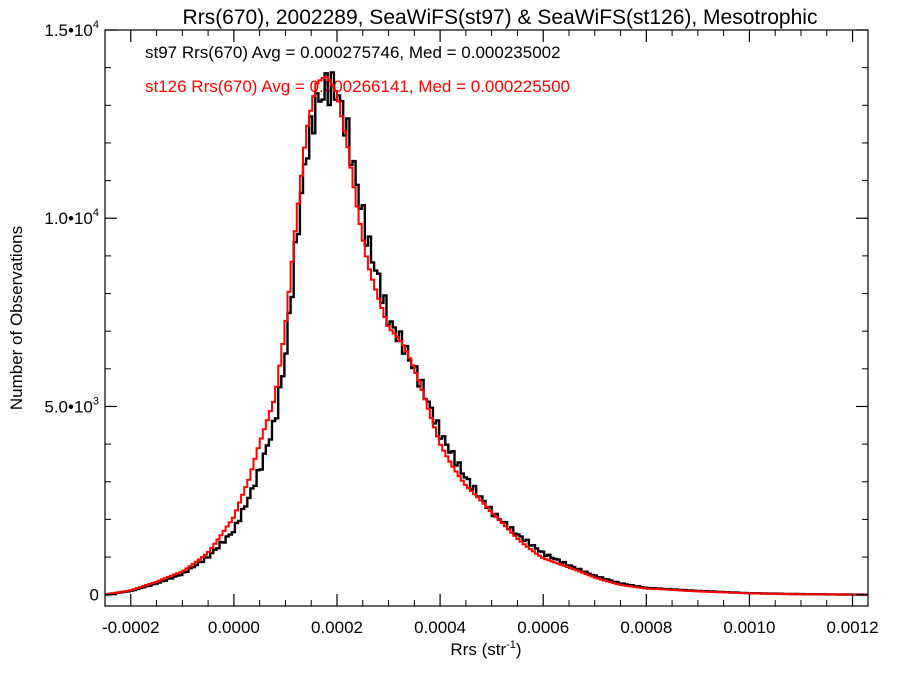  I want to click on y-tick-label: 5.0•103, so click(71, 405).